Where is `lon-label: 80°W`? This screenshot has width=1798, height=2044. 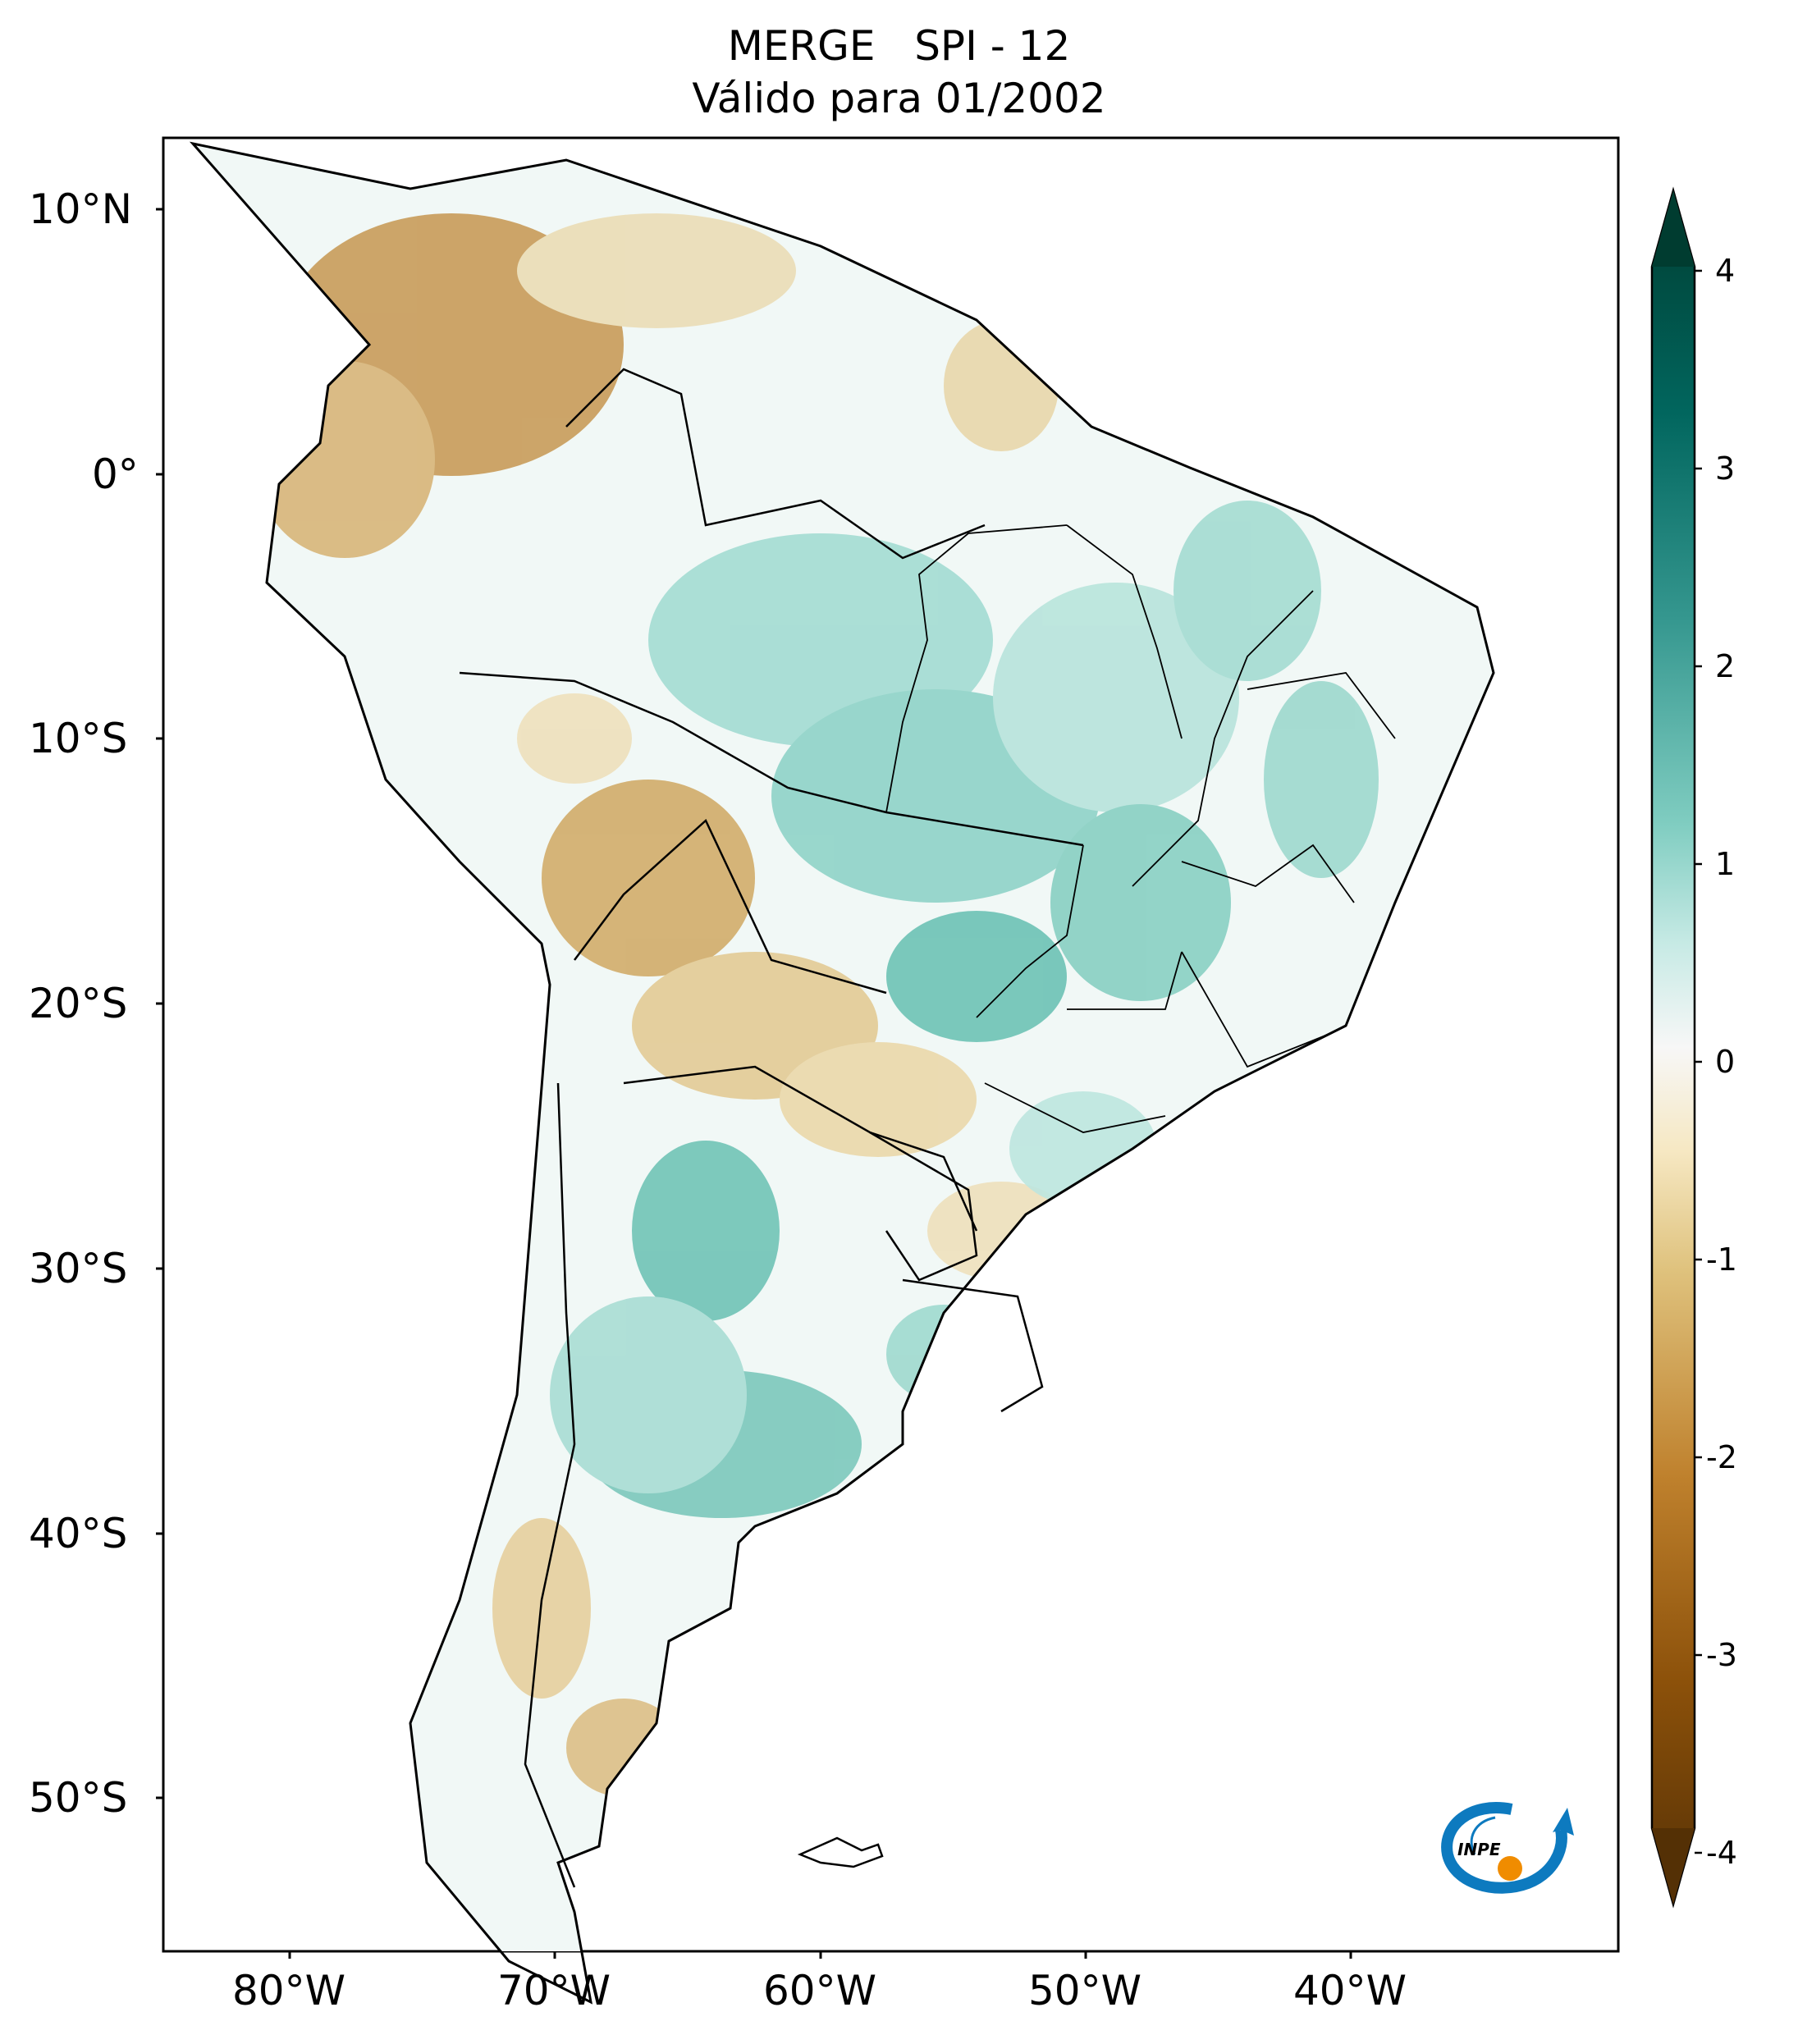
lon-label: 80°W is located at coordinates (289, 1991).